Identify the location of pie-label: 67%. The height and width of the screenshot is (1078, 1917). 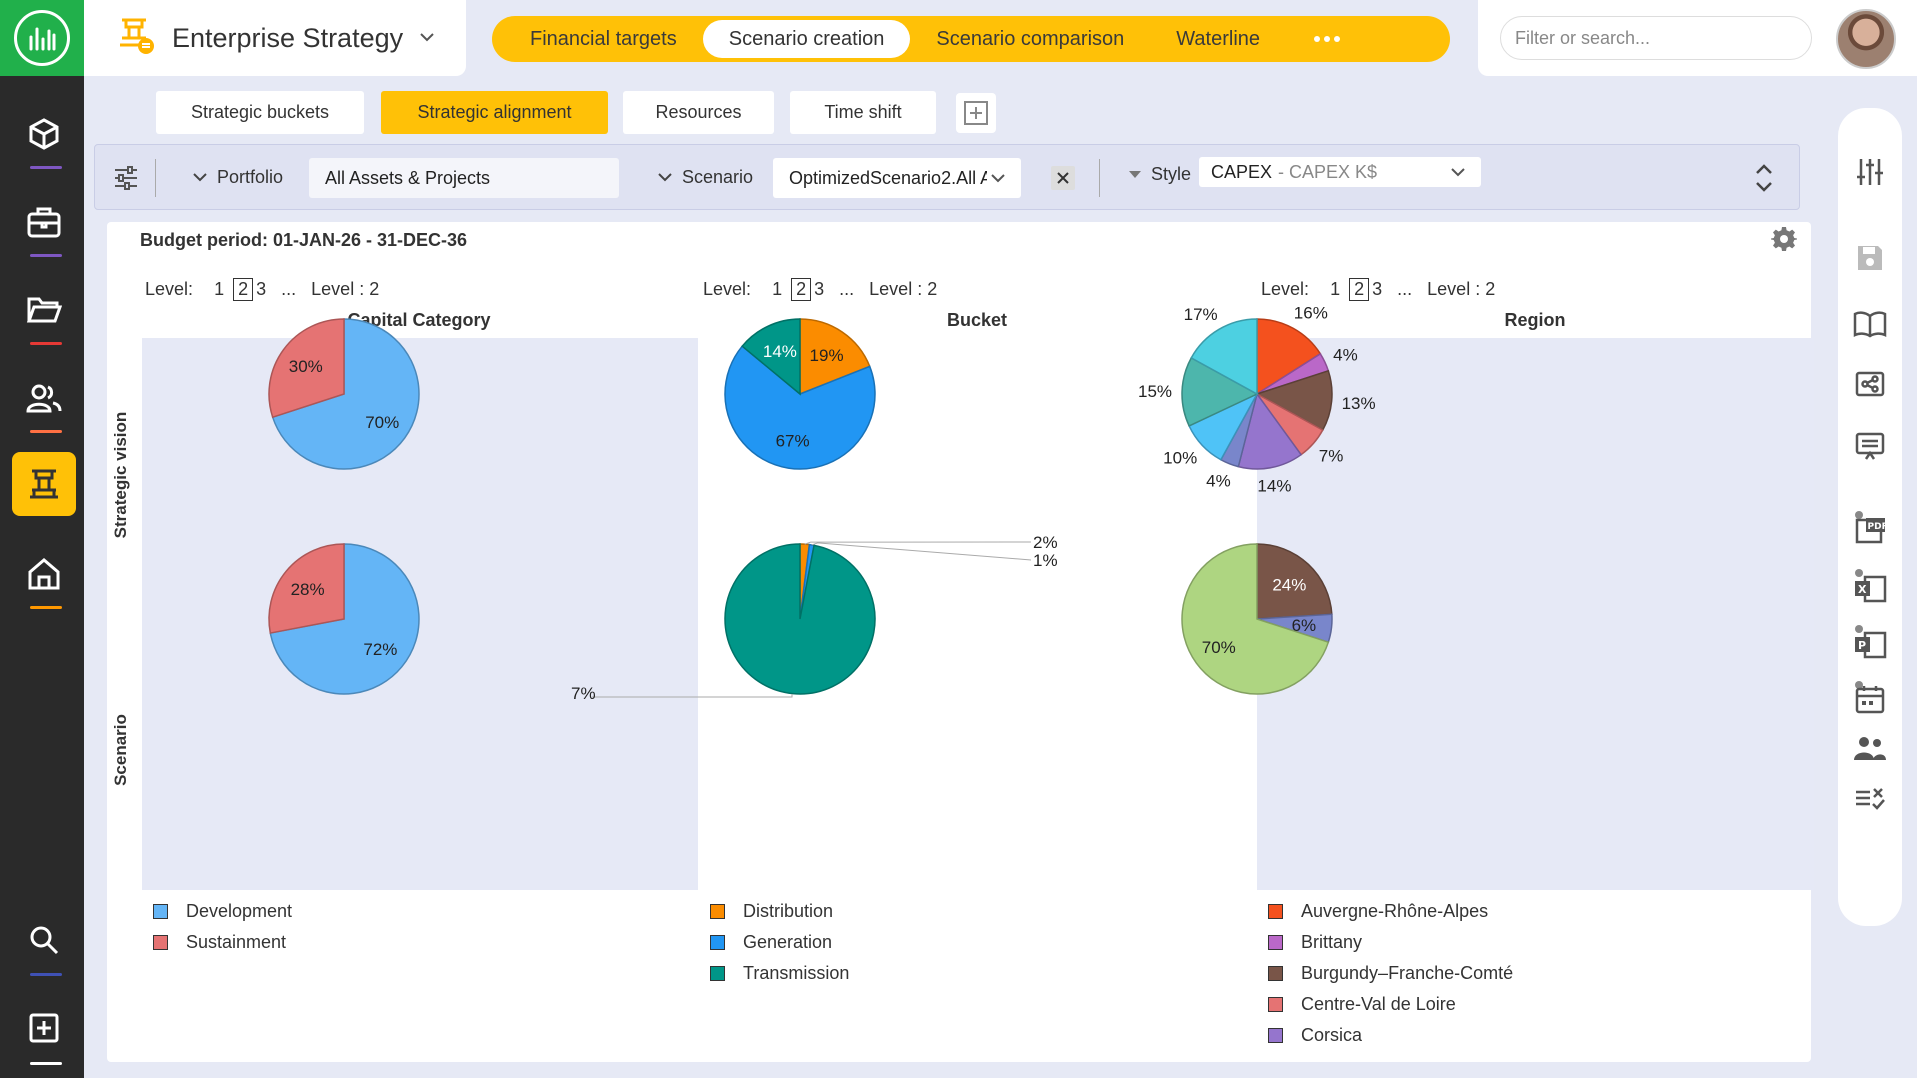
(793, 441).